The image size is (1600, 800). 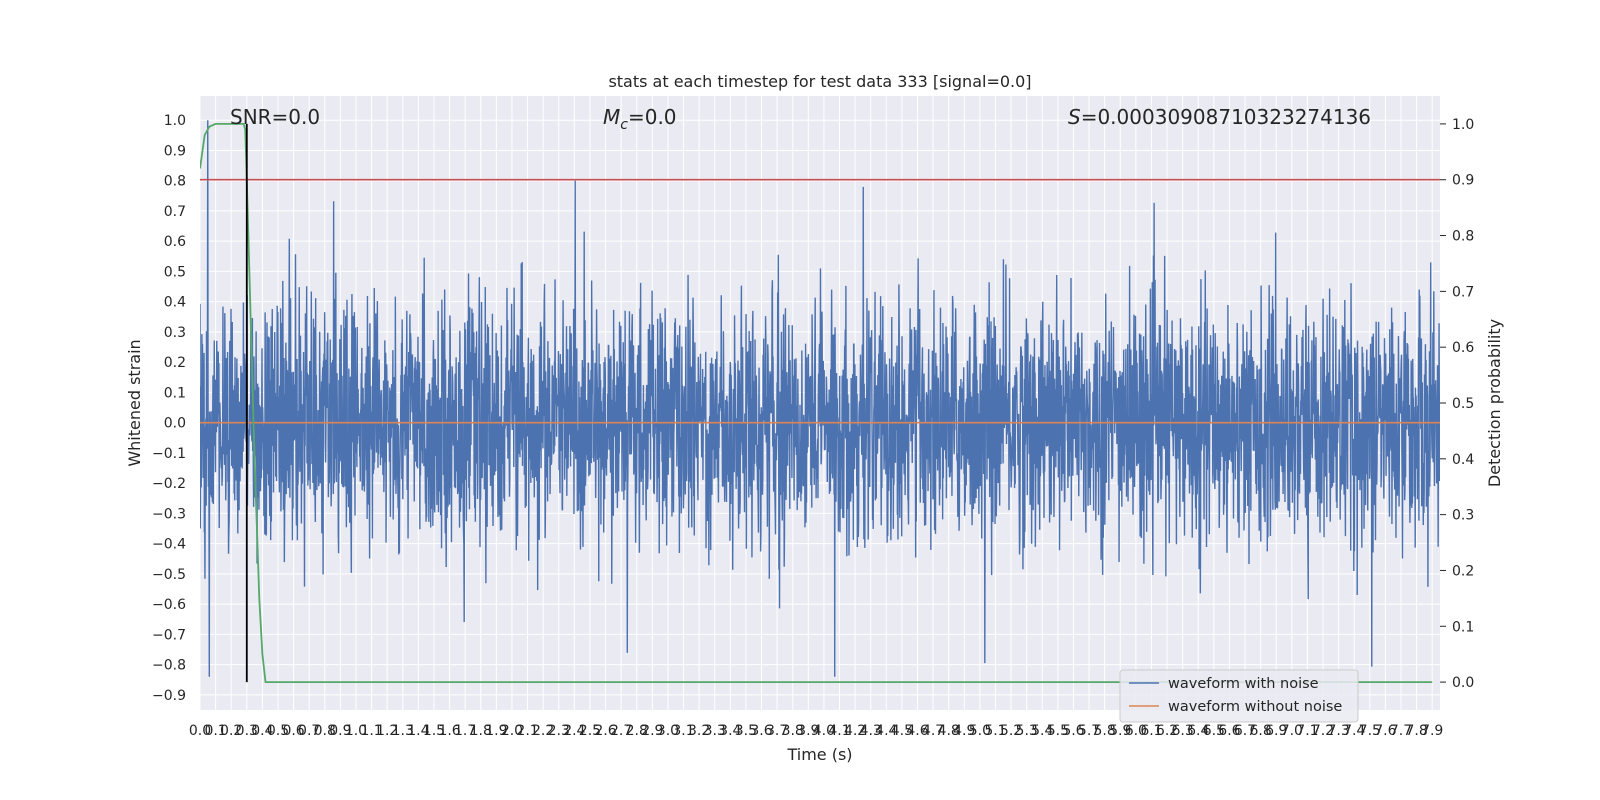 What do you see at coordinates (590, 731) in the screenshot?
I see `x-tick-label: 2.5` at bounding box center [590, 731].